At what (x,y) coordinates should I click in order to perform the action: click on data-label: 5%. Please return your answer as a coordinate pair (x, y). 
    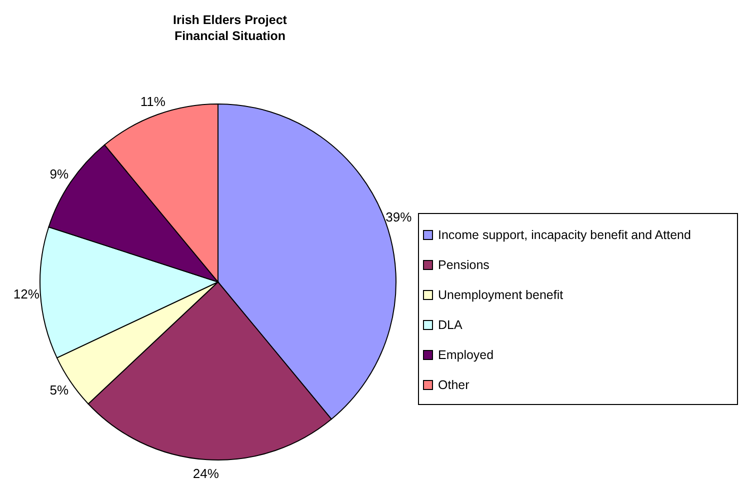
    Looking at the image, I should click on (60, 390).